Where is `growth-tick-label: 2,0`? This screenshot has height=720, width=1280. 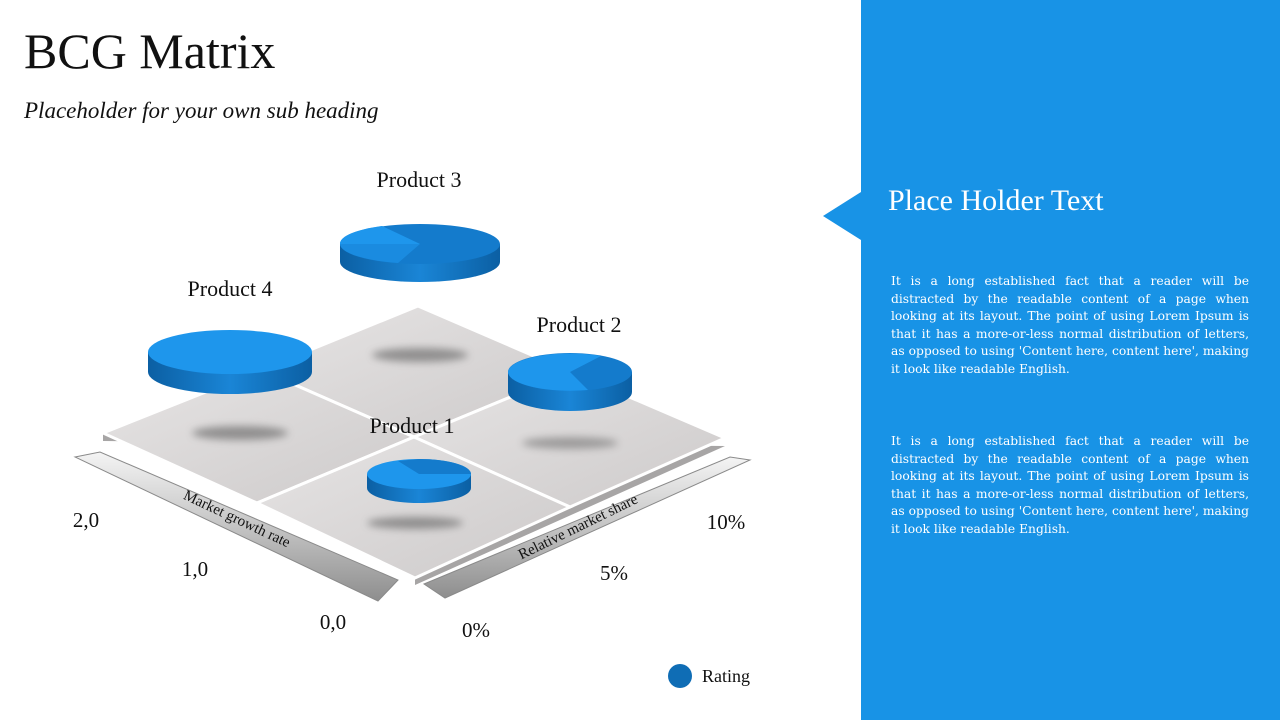 growth-tick-label: 2,0 is located at coordinates (86, 520).